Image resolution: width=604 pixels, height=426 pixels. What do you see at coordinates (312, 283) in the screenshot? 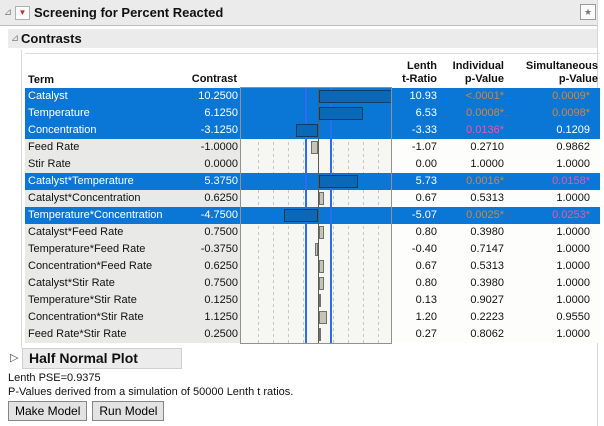
I see `table-row: Catalyst*Stir Rate 0.7500 0.80 0.3980 1.0000` at bounding box center [312, 283].